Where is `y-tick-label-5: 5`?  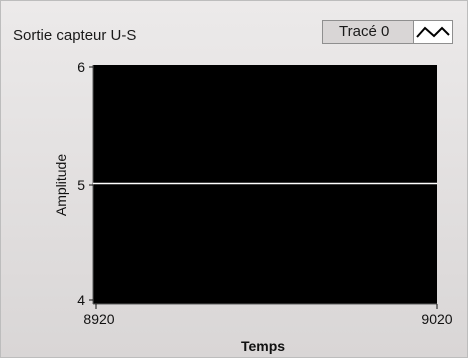 y-tick-label-5: 5 is located at coordinates (81, 185).